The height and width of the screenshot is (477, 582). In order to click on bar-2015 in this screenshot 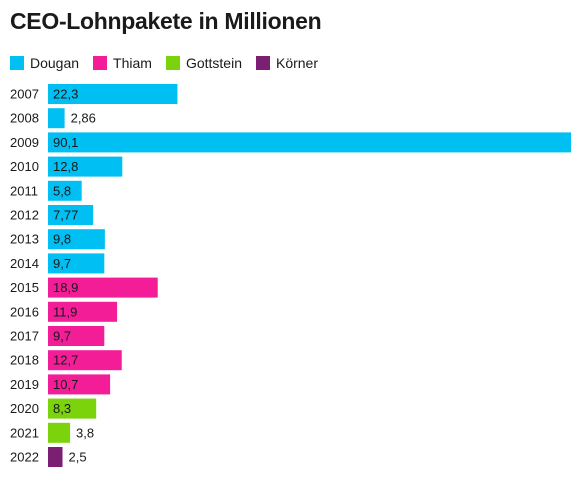, I will do `click(103, 287)`.